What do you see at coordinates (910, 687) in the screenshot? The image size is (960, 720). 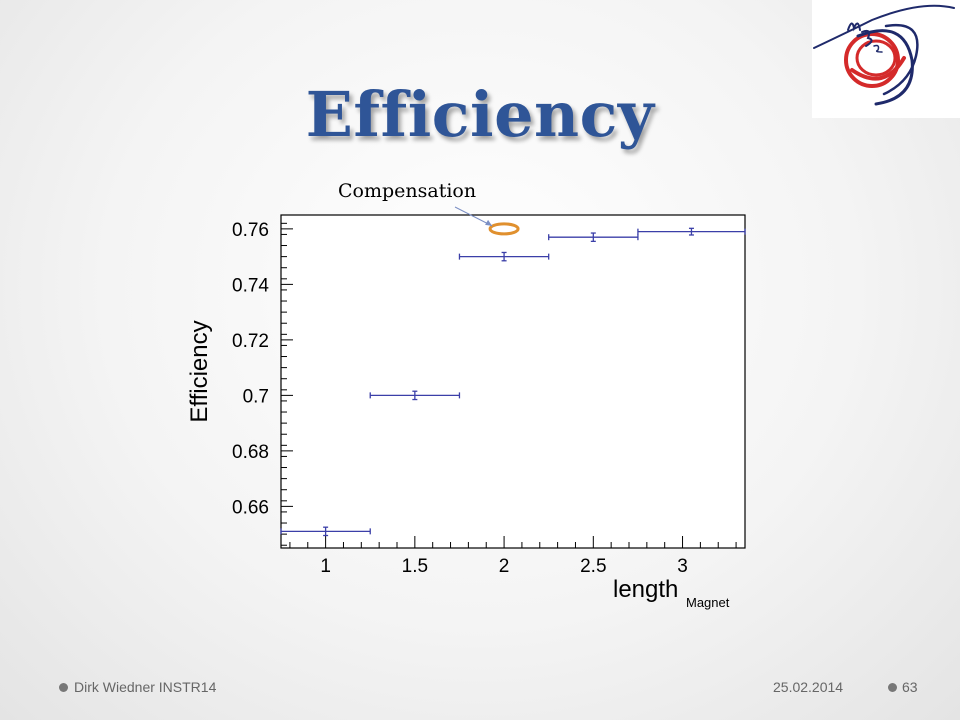 I see `footer-page-number: 63` at bounding box center [910, 687].